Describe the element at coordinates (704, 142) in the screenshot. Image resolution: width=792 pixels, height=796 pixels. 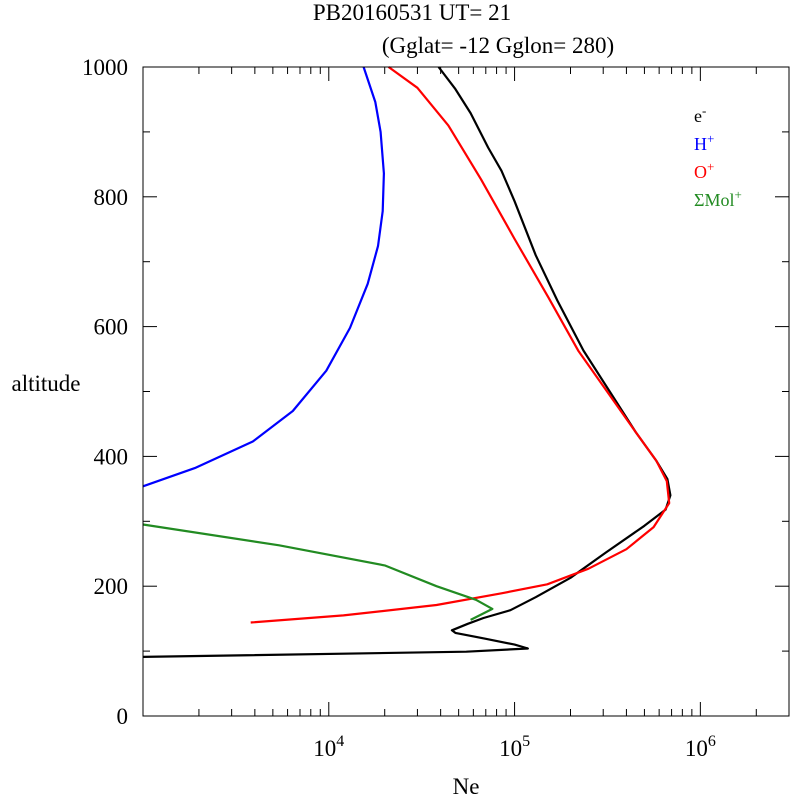
I see `legend-entry-1: H+` at that location.